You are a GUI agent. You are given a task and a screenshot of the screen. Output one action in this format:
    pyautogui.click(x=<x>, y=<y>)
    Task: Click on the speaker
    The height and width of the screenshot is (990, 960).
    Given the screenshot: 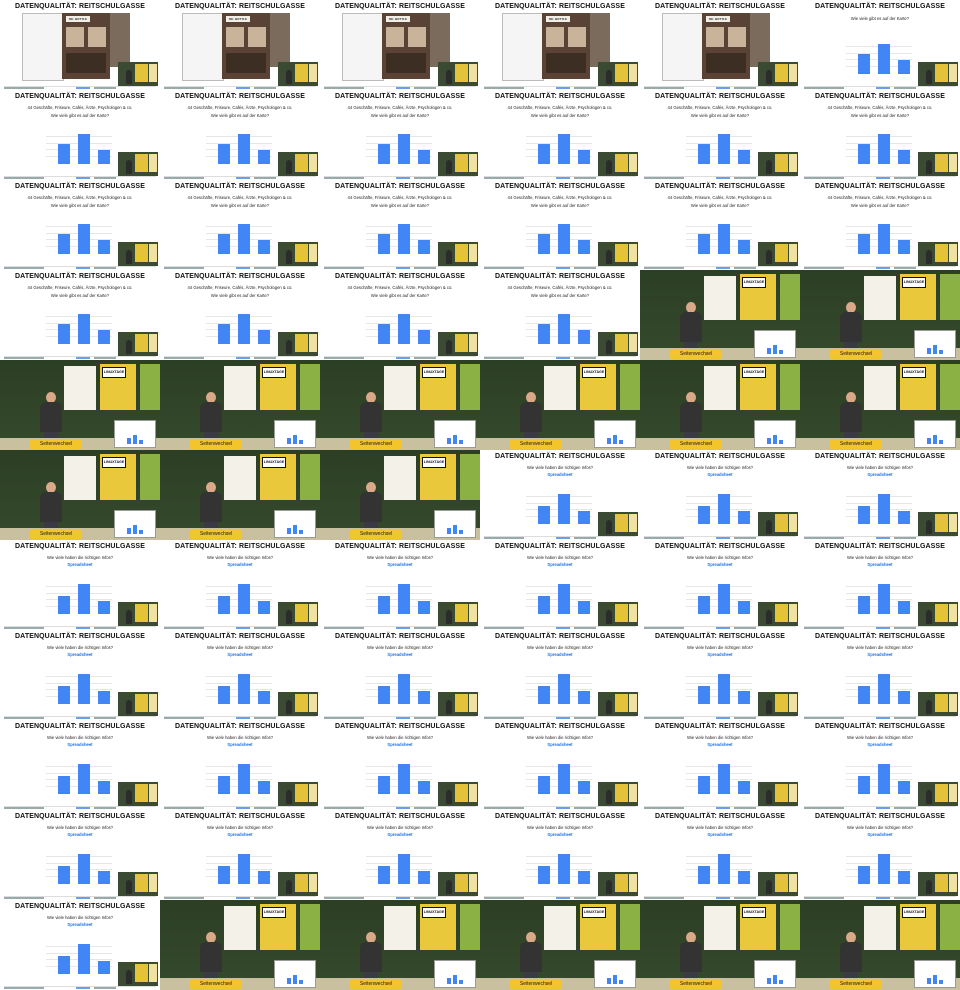 What is the action you would take?
    pyautogui.click(x=371, y=957)
    